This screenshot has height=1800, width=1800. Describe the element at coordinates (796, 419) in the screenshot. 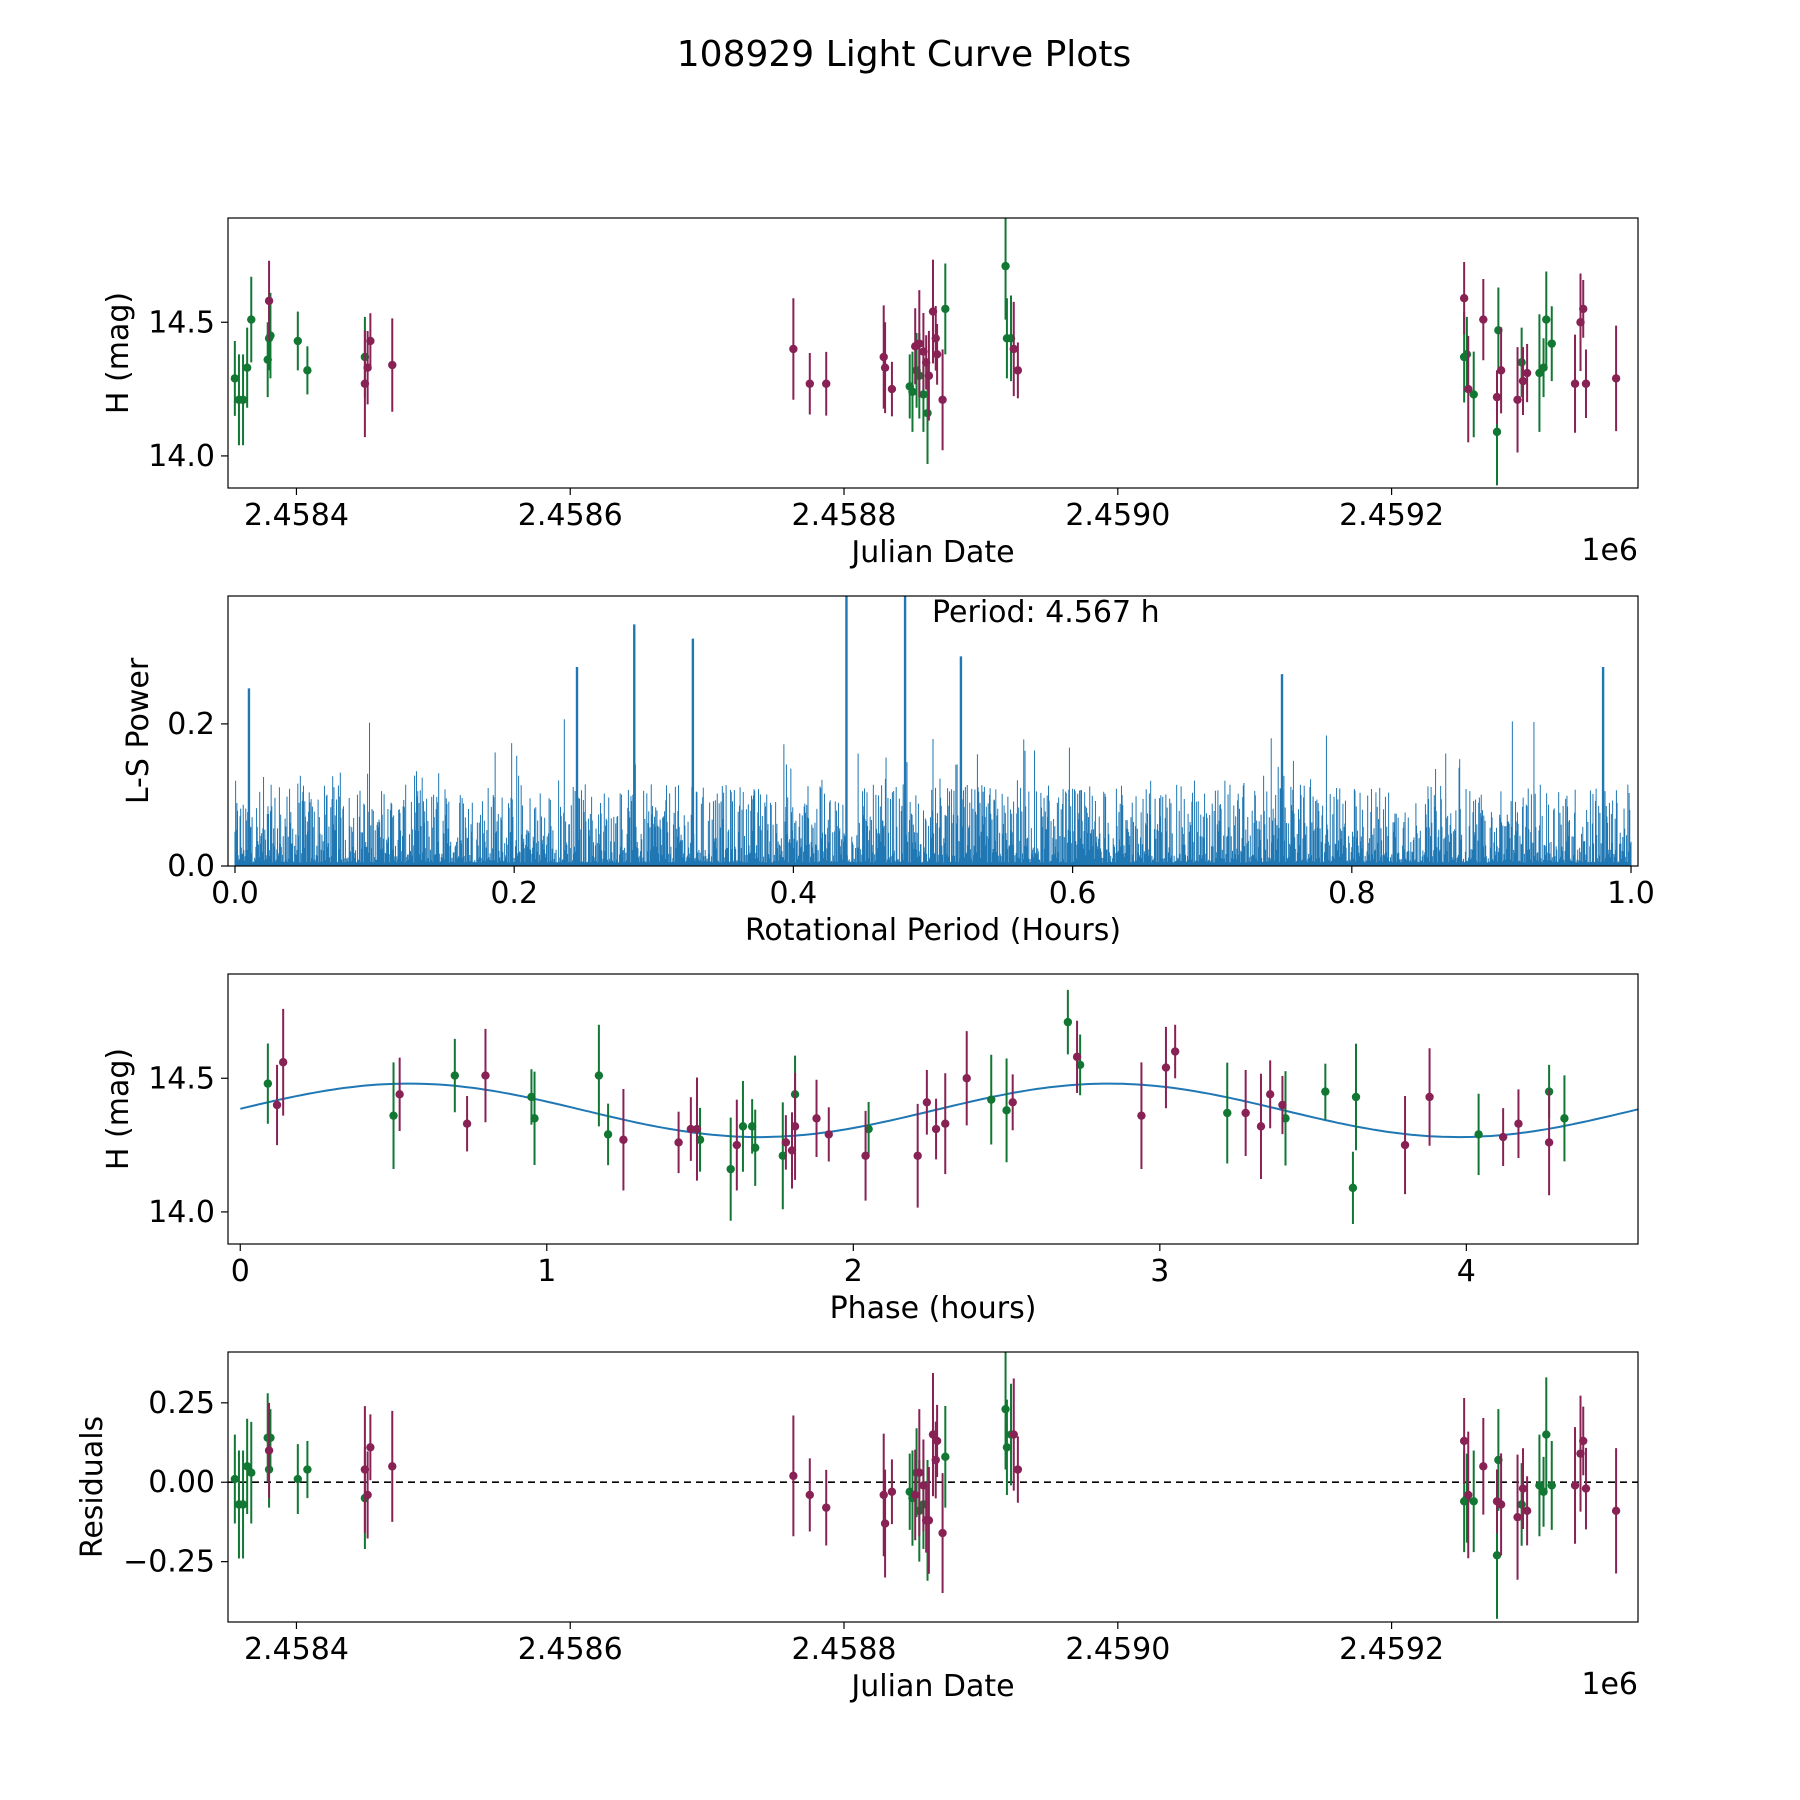

I see `light-curve-ticks: 2.4584 2.4586 2.4588 2.4590 2.4592 14.0 14.5` at that location.